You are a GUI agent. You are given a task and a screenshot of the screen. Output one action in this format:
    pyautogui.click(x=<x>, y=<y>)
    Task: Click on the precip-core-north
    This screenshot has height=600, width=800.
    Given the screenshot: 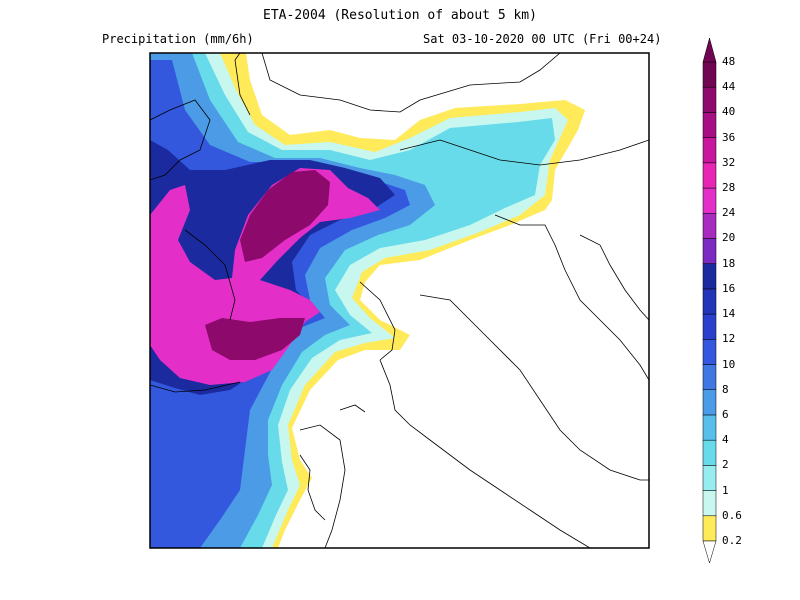 What is the action you would take?
    pyautogui.click(x=285, y=216)
    